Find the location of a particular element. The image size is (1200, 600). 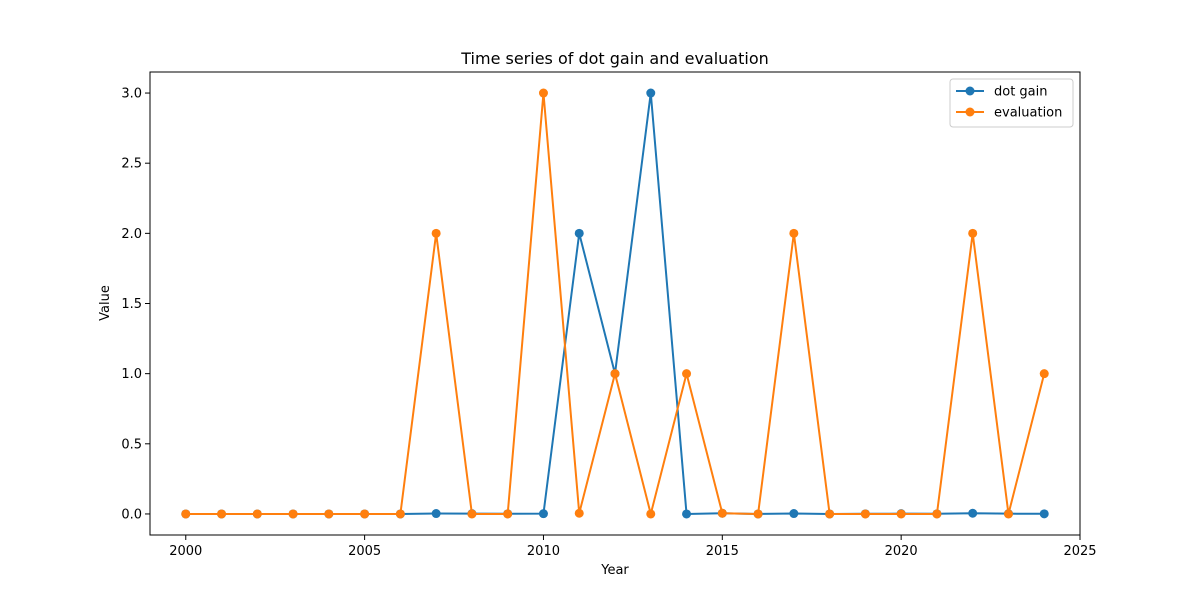

y-tick-label: 3.0 is located at coordinates (131, 94).